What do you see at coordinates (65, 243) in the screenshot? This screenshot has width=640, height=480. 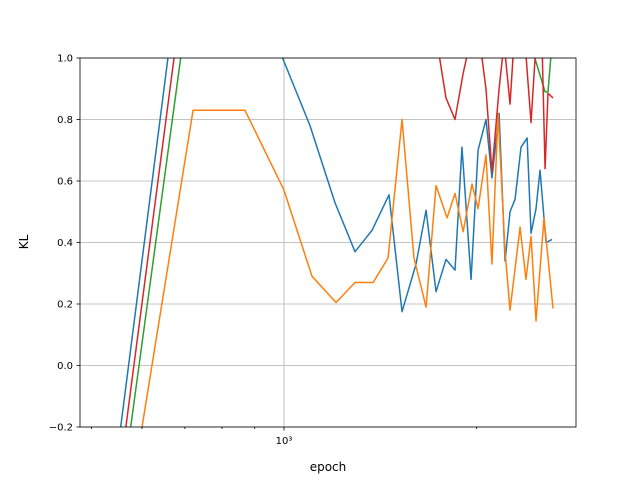 I see `y-tick-label: 0.4` at bounding box center [65, 243].